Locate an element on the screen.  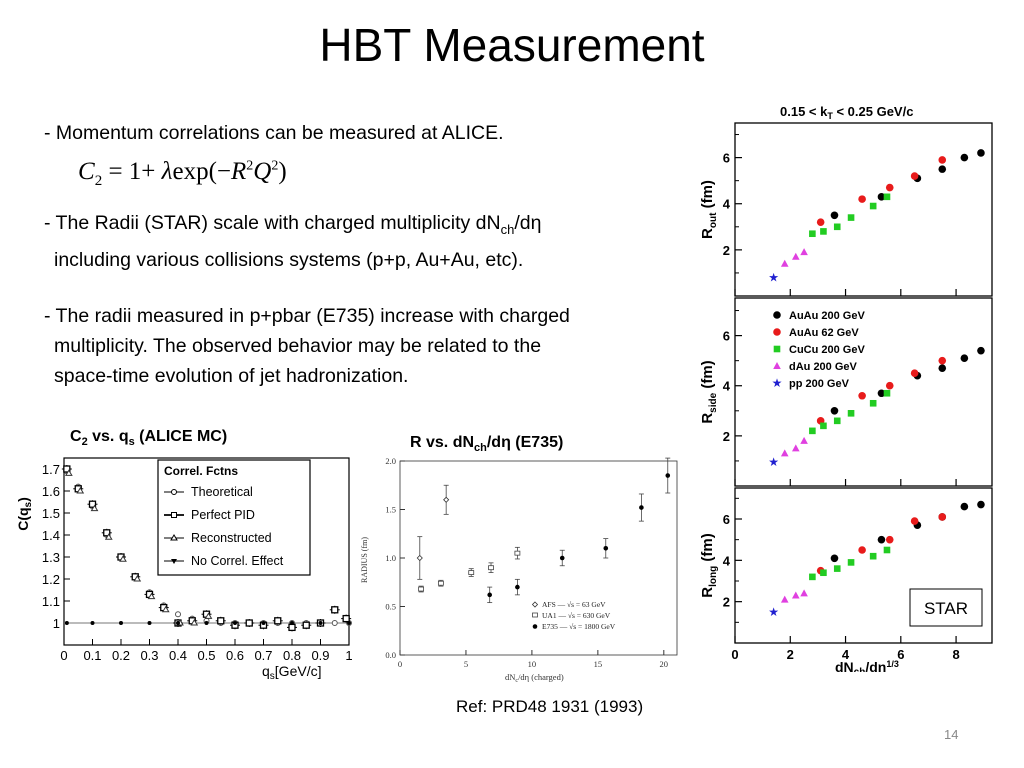
formula-q: Q is located at coordinates (262, 171).